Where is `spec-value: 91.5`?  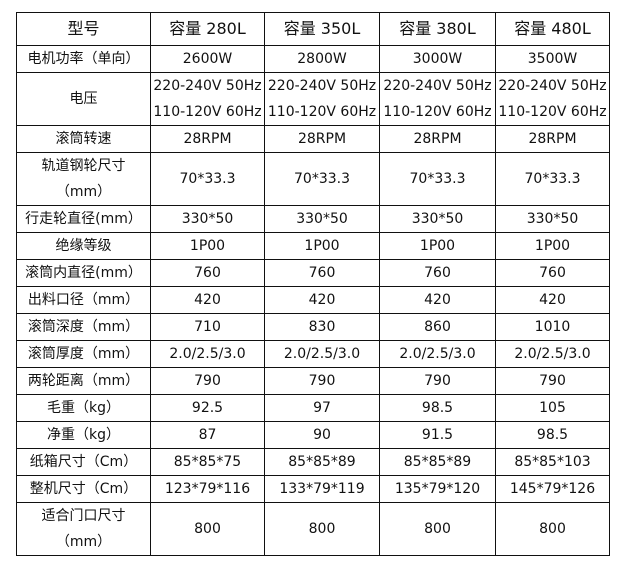 spec-value: 91.5 is located at coordinates (437, 435).